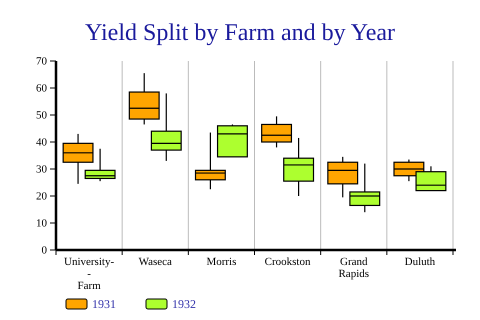 This screenshot has width=480, height=320. Describe the element at coordinates (42, 142) in the screenshot. I see `y-tick-label: 40` at that location.